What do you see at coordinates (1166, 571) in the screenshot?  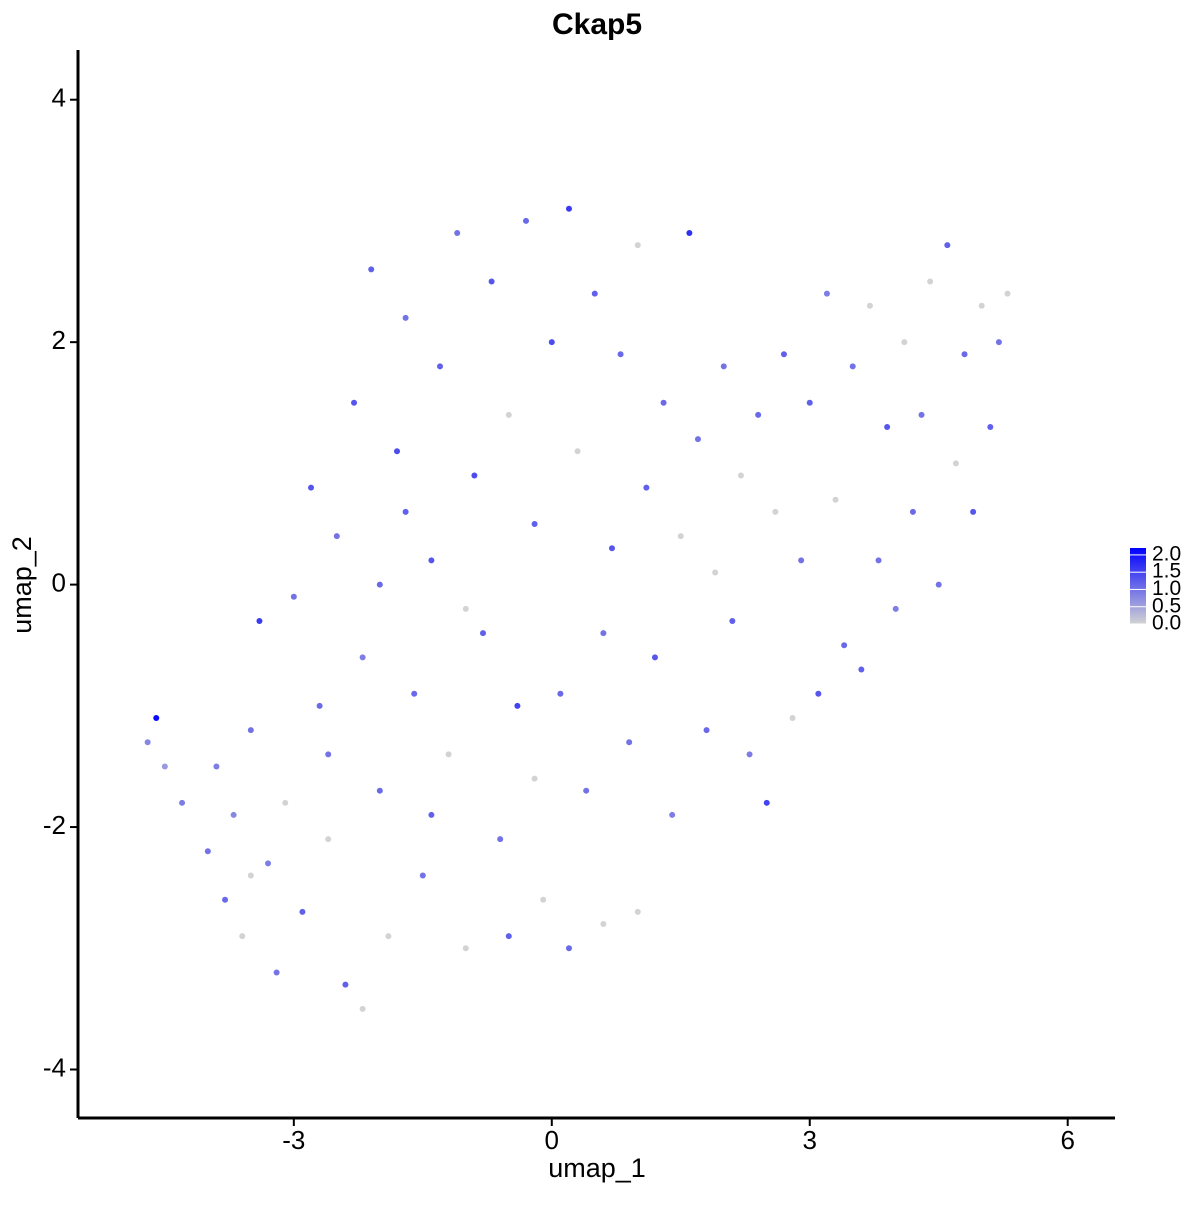 I see `colorbar-tick-label: 1.5` at bounding box center [1166, 571].